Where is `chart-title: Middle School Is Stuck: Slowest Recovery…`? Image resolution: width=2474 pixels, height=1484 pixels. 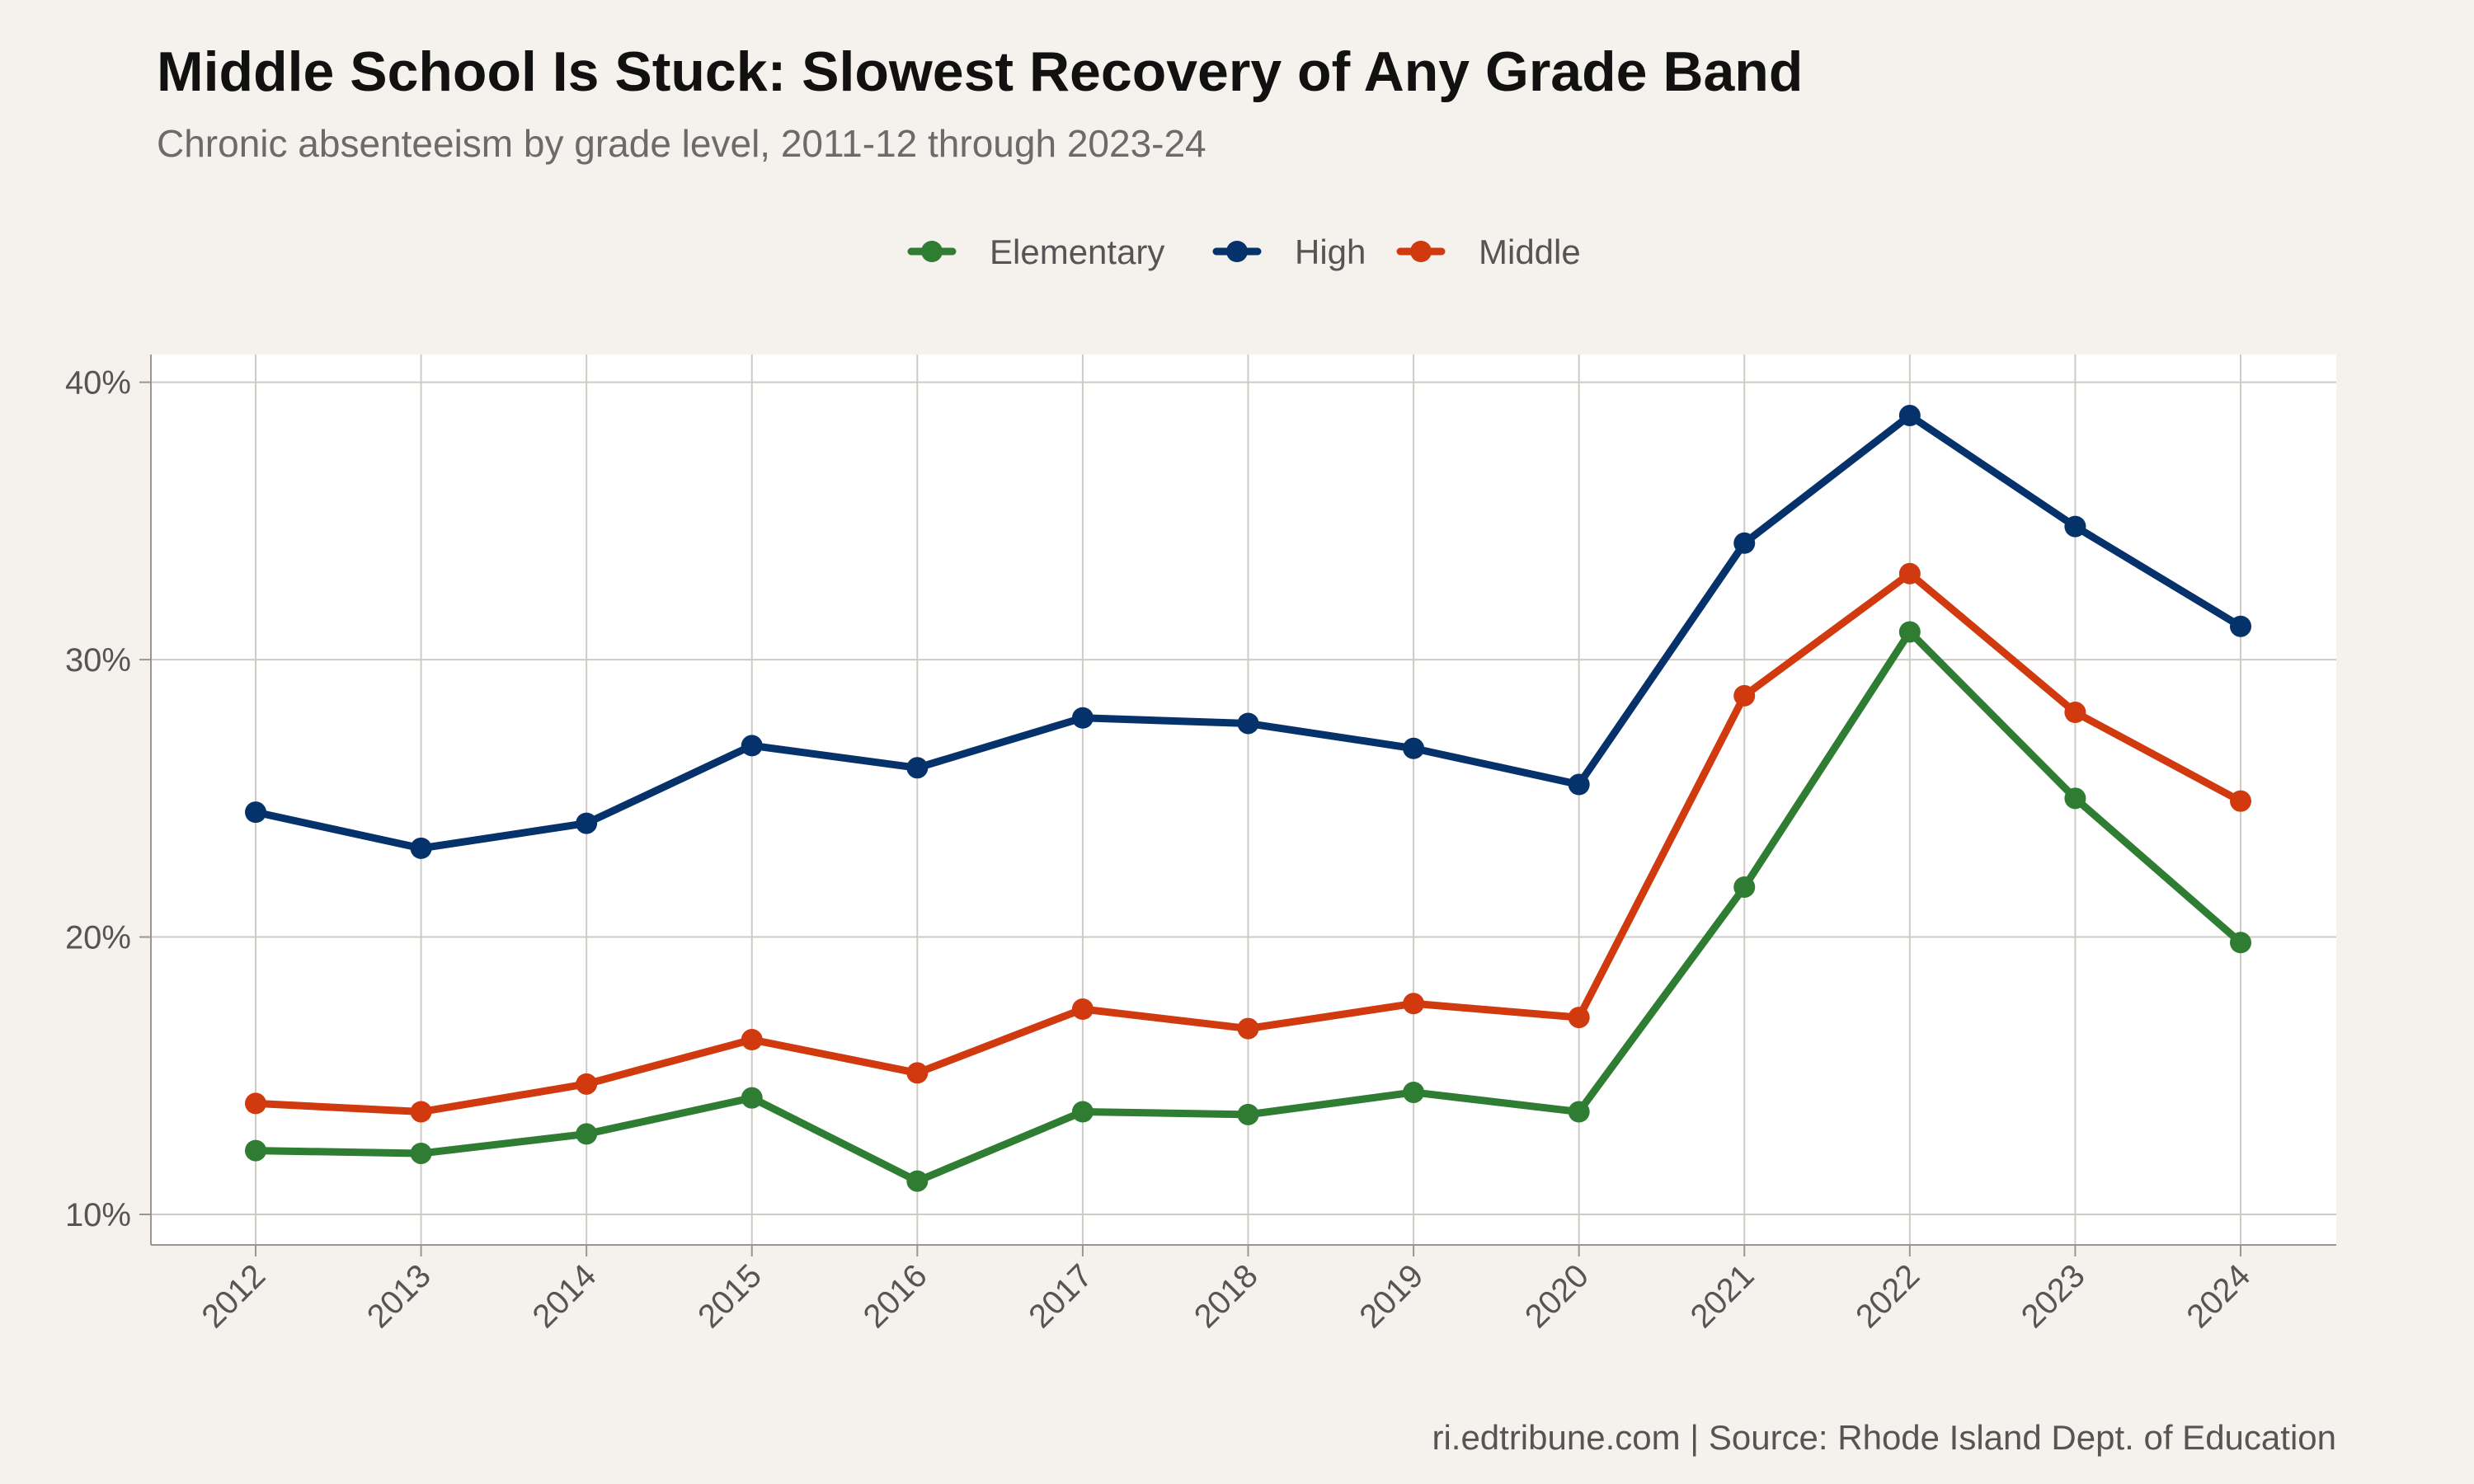
chart-title: Middle School Is Stuck: Slowest Recovery… is located at coordinates (980, 71).